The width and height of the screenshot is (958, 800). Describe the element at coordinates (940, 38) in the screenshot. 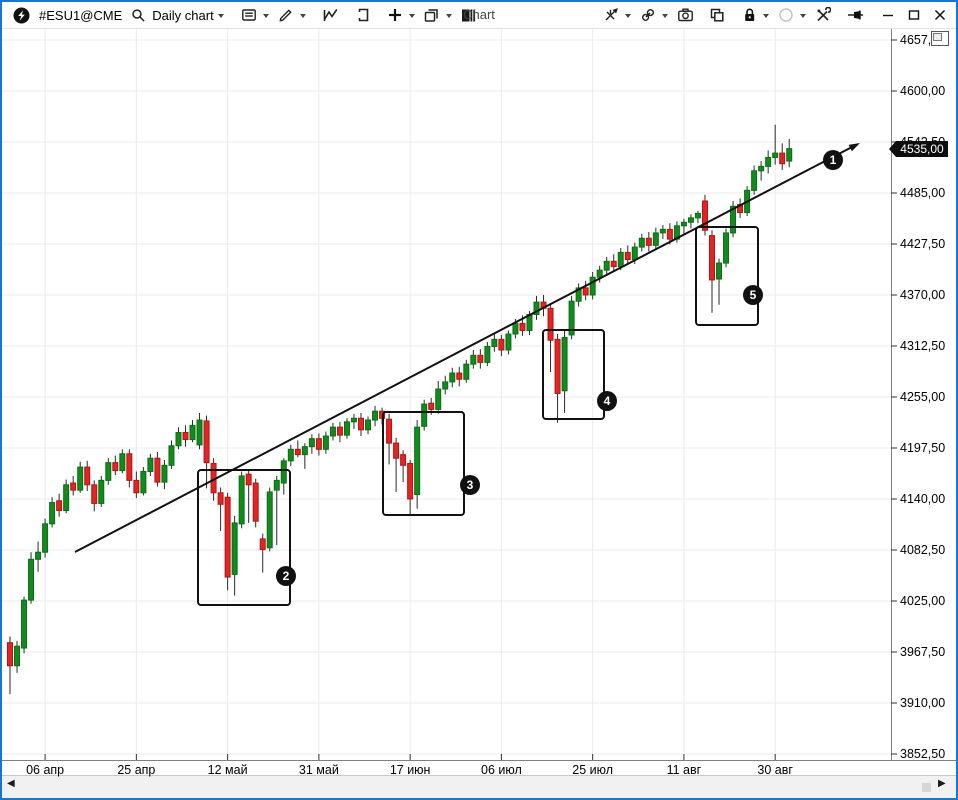

I see `axis-settings-icon` at that location.